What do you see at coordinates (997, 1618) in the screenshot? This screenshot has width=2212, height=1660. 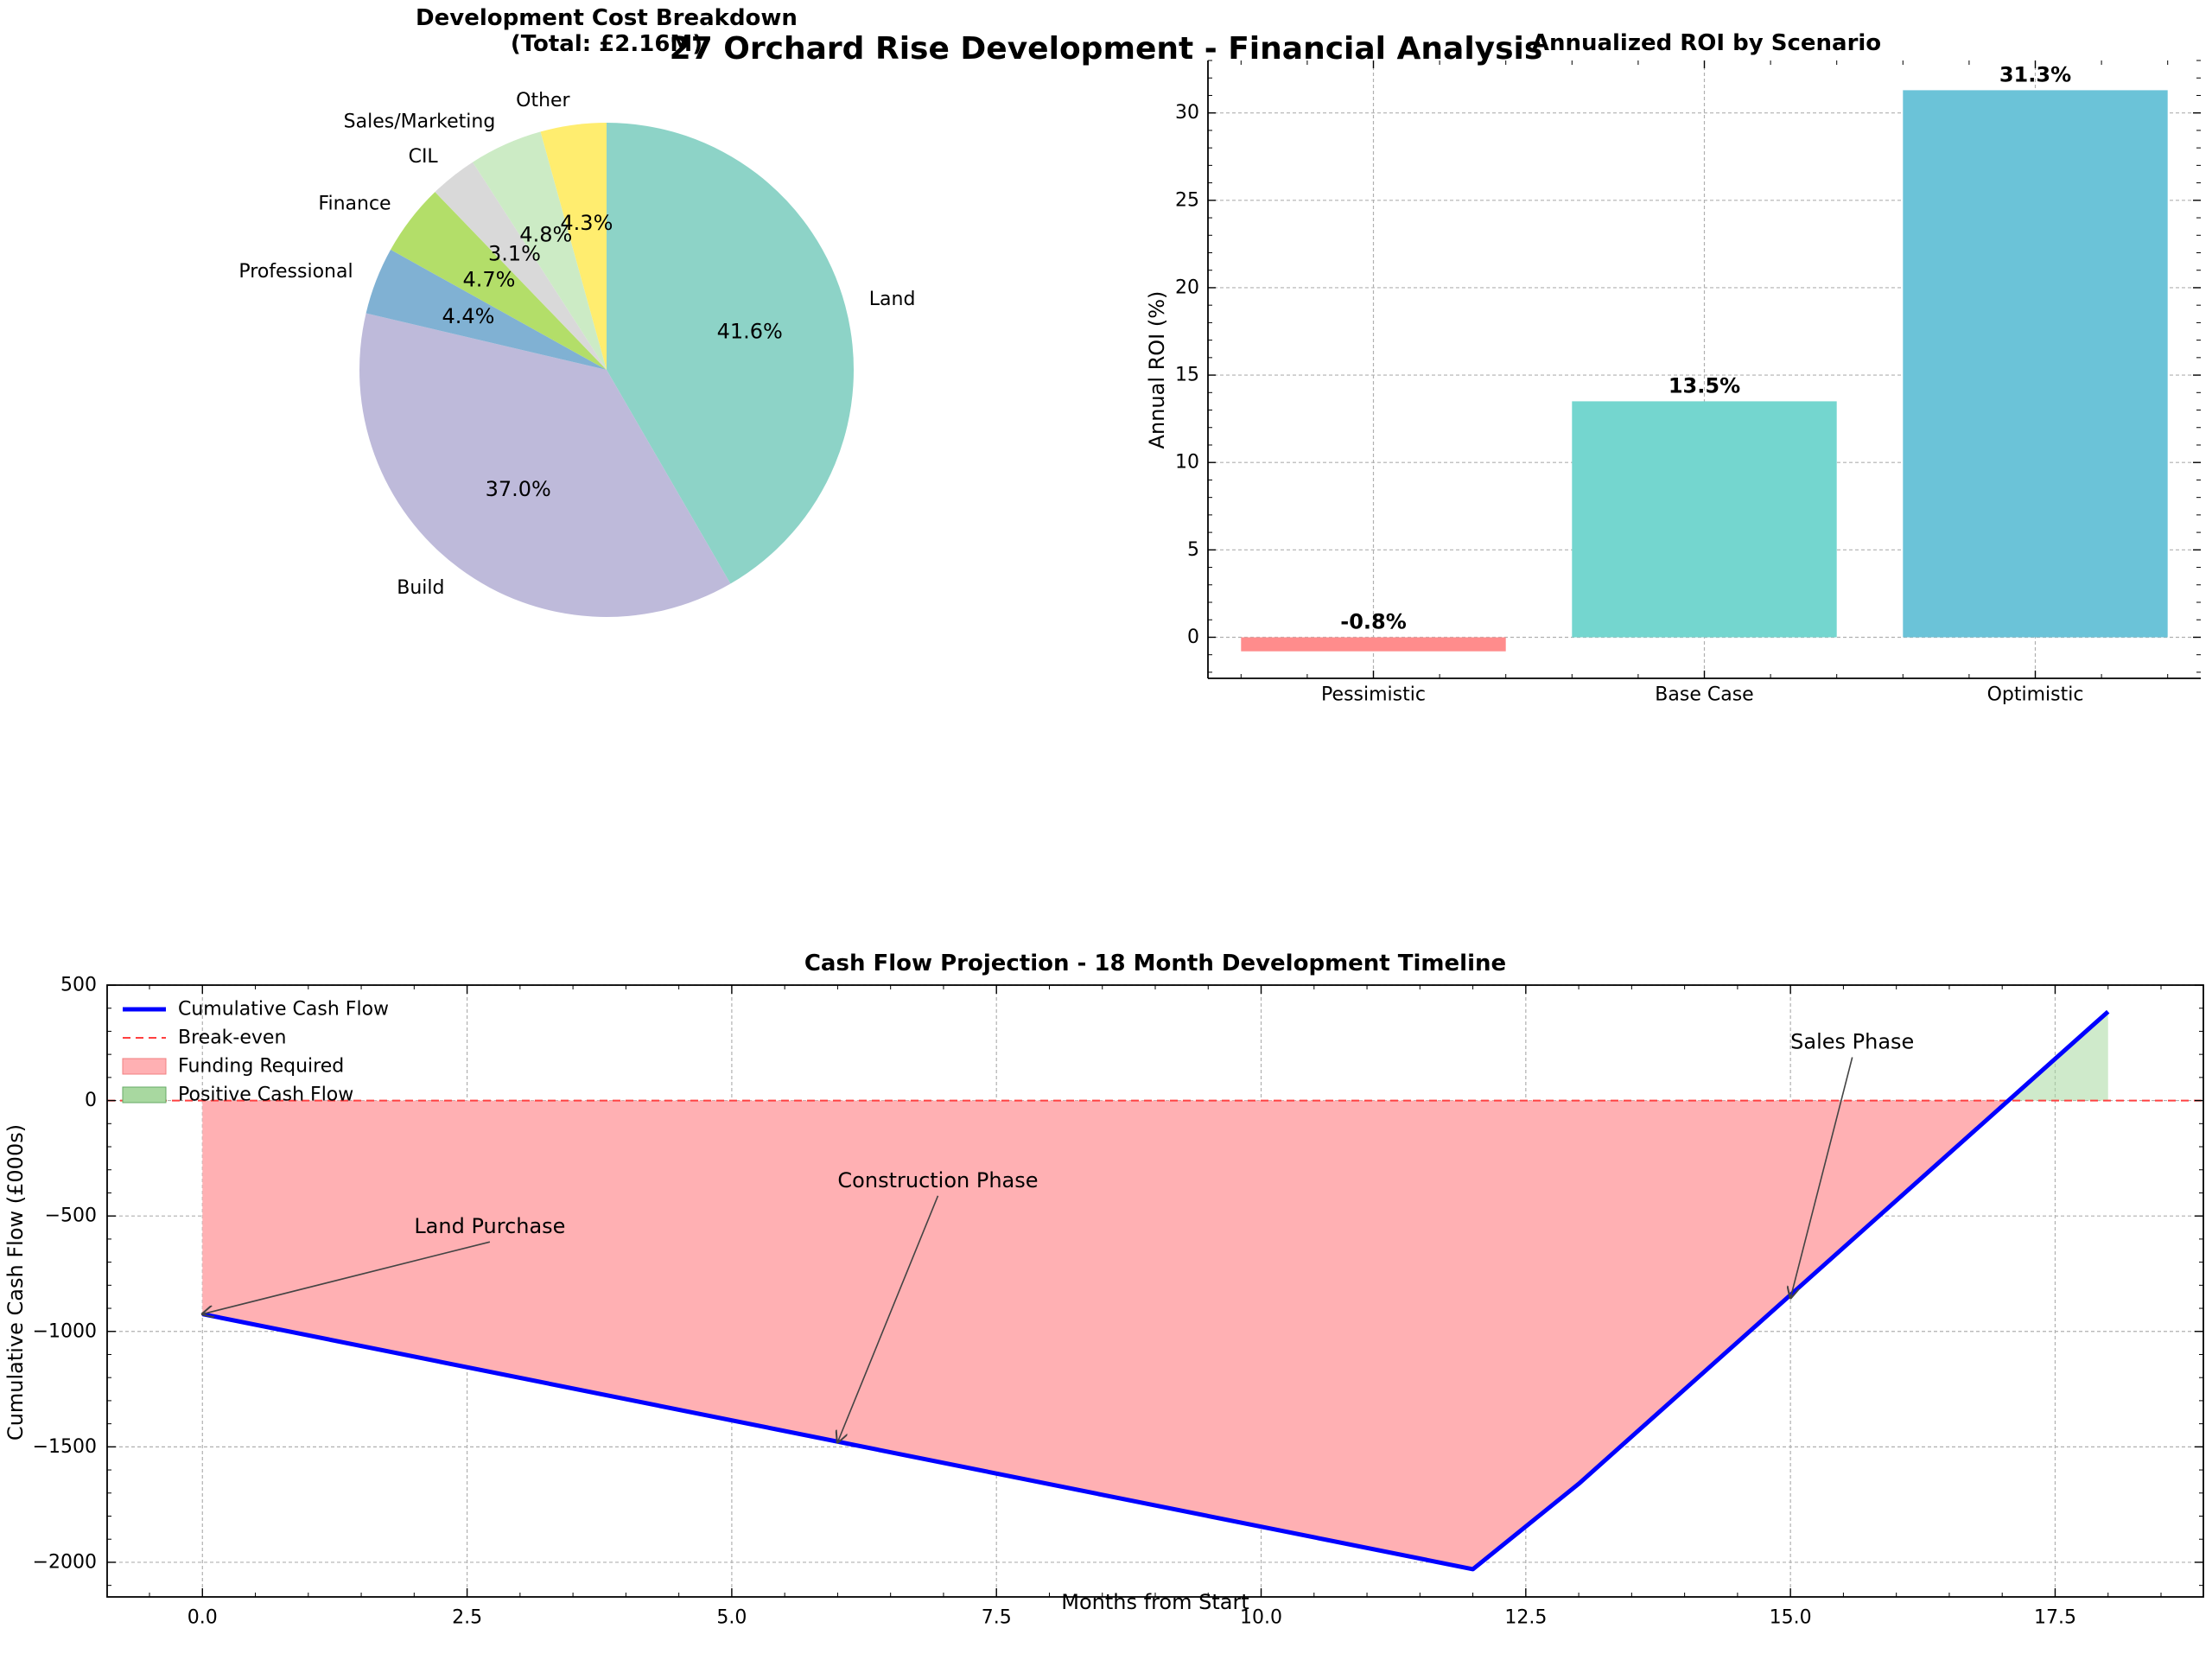 I see `cf-x-tick-label: 7.5` at bounding box center [997, 1618].